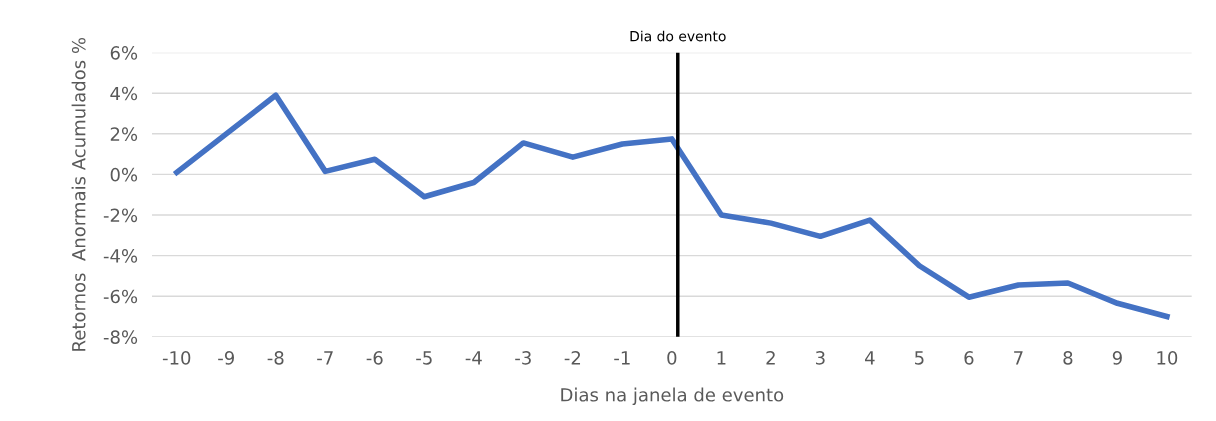  I want to click on x-tick-label: 8, so click(1068, 358).